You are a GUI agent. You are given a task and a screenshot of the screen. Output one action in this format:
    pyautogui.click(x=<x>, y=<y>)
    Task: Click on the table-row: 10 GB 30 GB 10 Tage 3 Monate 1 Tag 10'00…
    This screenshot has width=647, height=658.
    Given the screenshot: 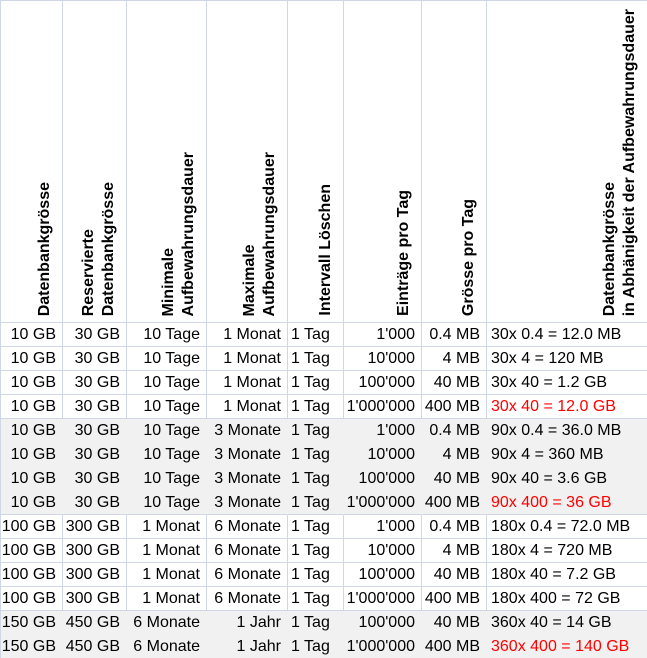 What is the action you would take?
    pyautogui.click(x=324, y=455)
    